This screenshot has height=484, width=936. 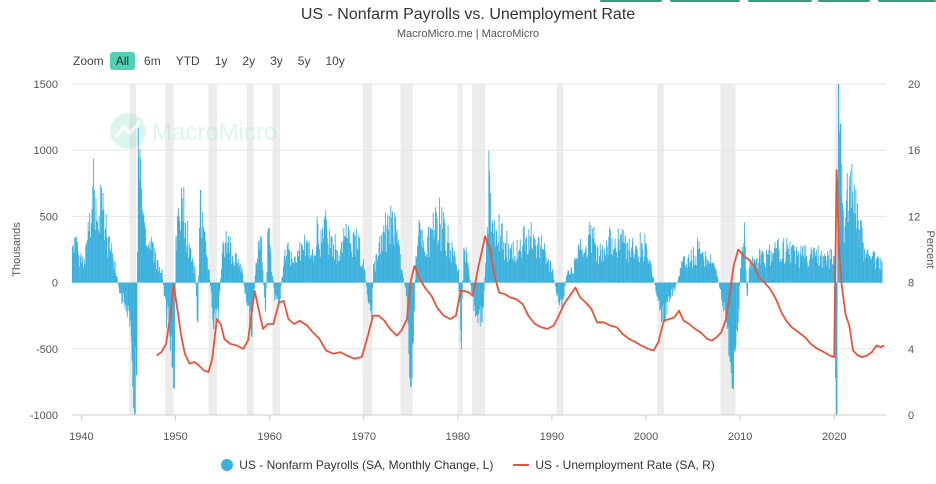 What do you see at coordinates (930, 250) in the screenshot?
I see `y-right-axis-title: Percent` at bounding box center [930, 250].